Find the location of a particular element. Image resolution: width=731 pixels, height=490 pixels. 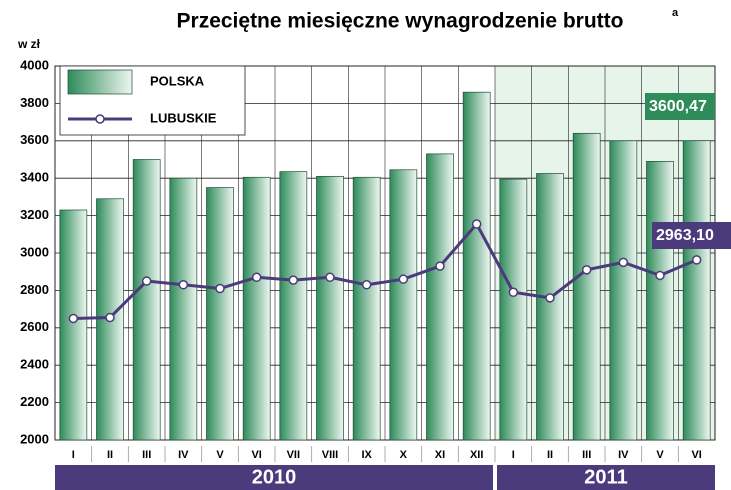

x-tick-label: VIII is located at coordinates (330, 455).